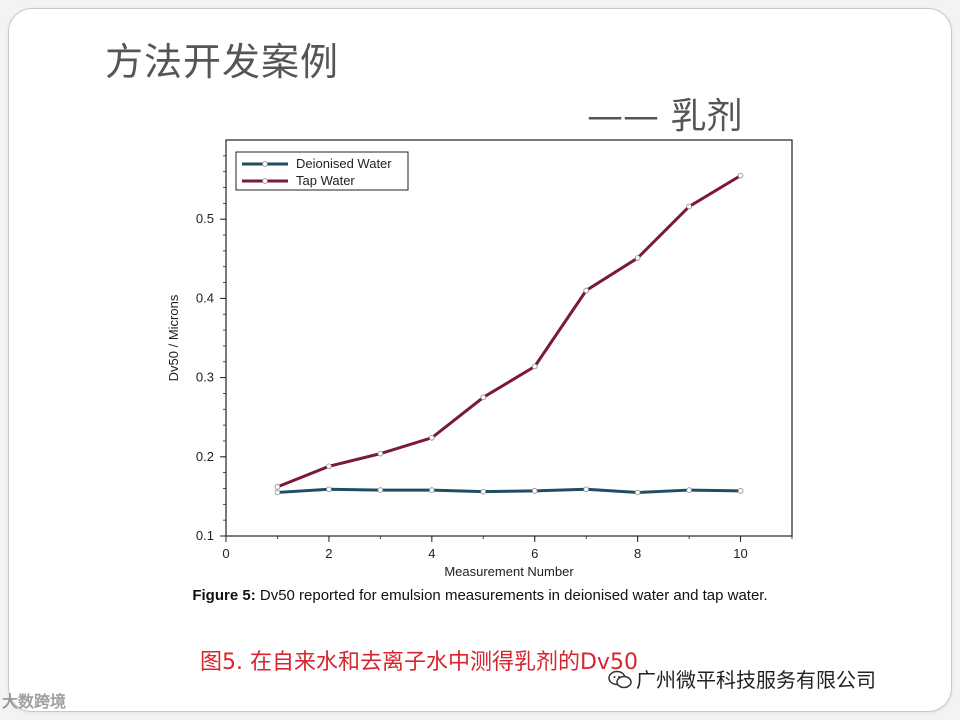 The image size is (960, 720). I want to click on legend-label: Deionised Water, so click(344, 163).